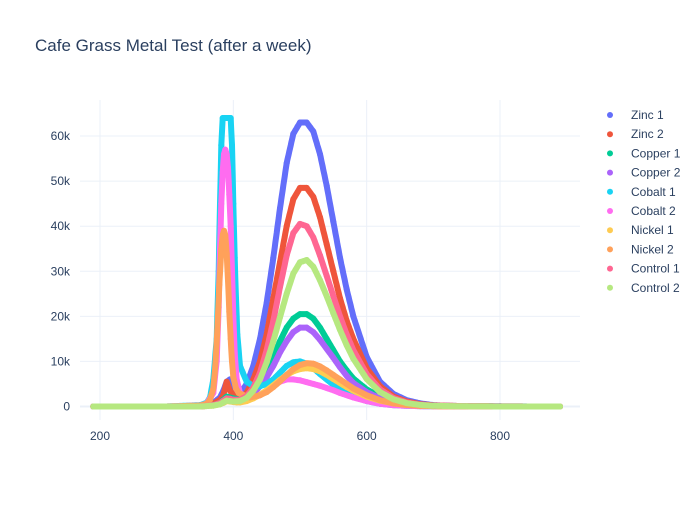 The width and height of the screenshot is (700, 505). Describe the element at coordinates (640, 249) in the screenshot. I see `legend-item: Nickel 2` at that location.